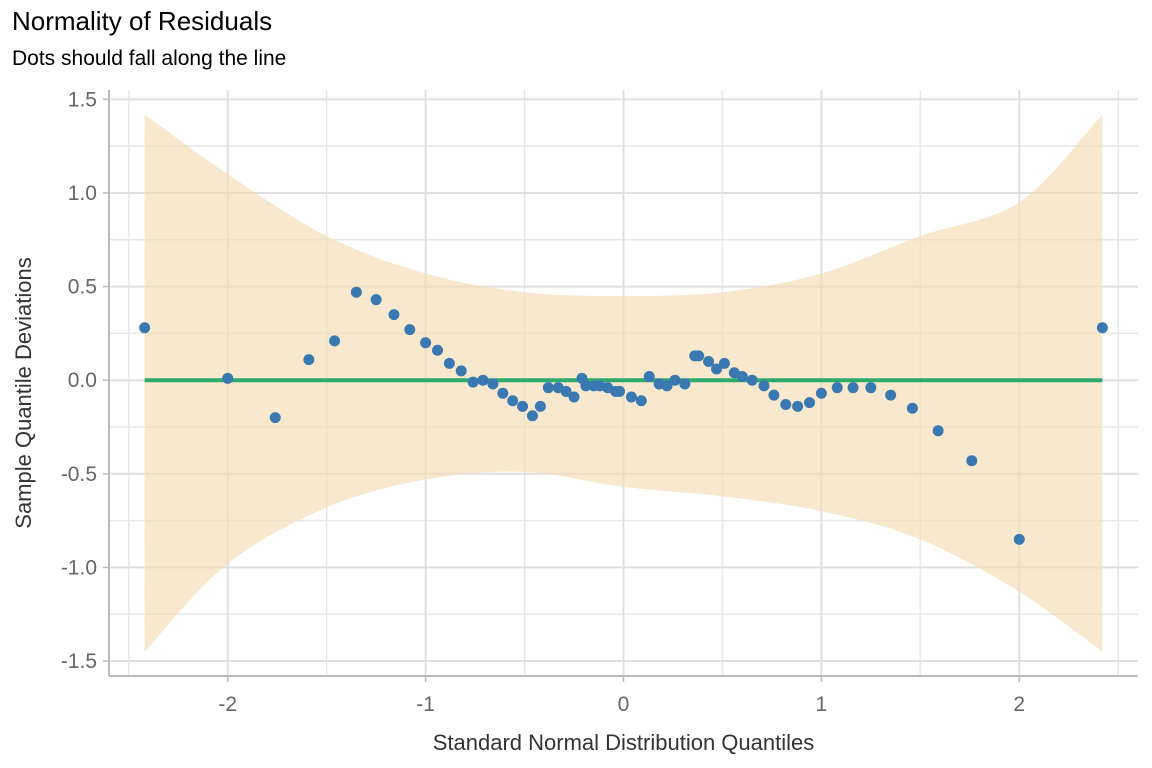 The height and width of the screenshot is (768, 1152). I want to click on x-tick-label: 1, so click(822, 704).